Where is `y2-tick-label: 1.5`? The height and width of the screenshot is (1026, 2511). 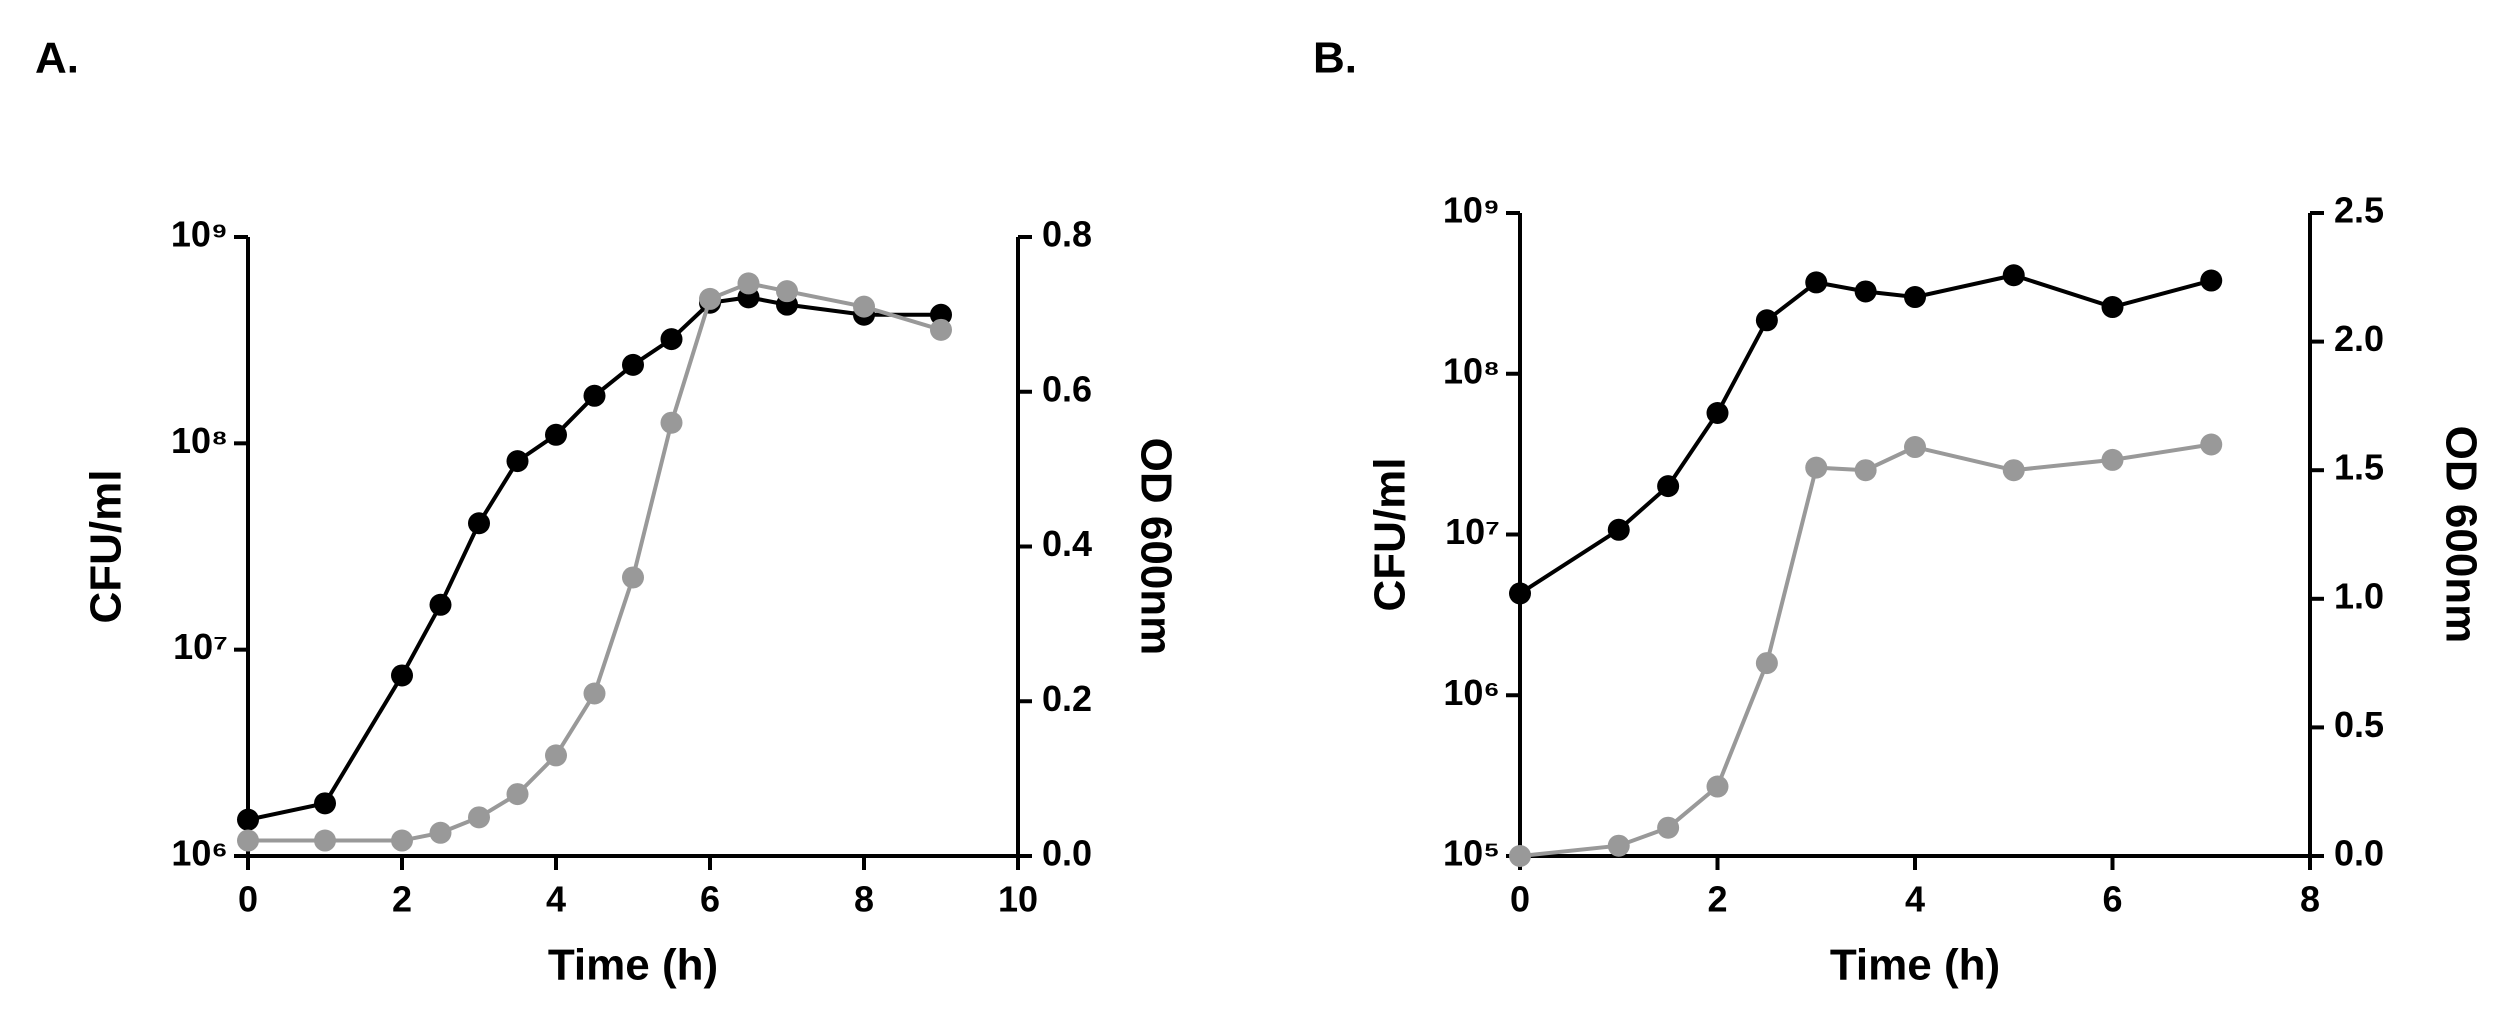 y2-tick-label: 1.5 is located at coordinates (2359, 467).